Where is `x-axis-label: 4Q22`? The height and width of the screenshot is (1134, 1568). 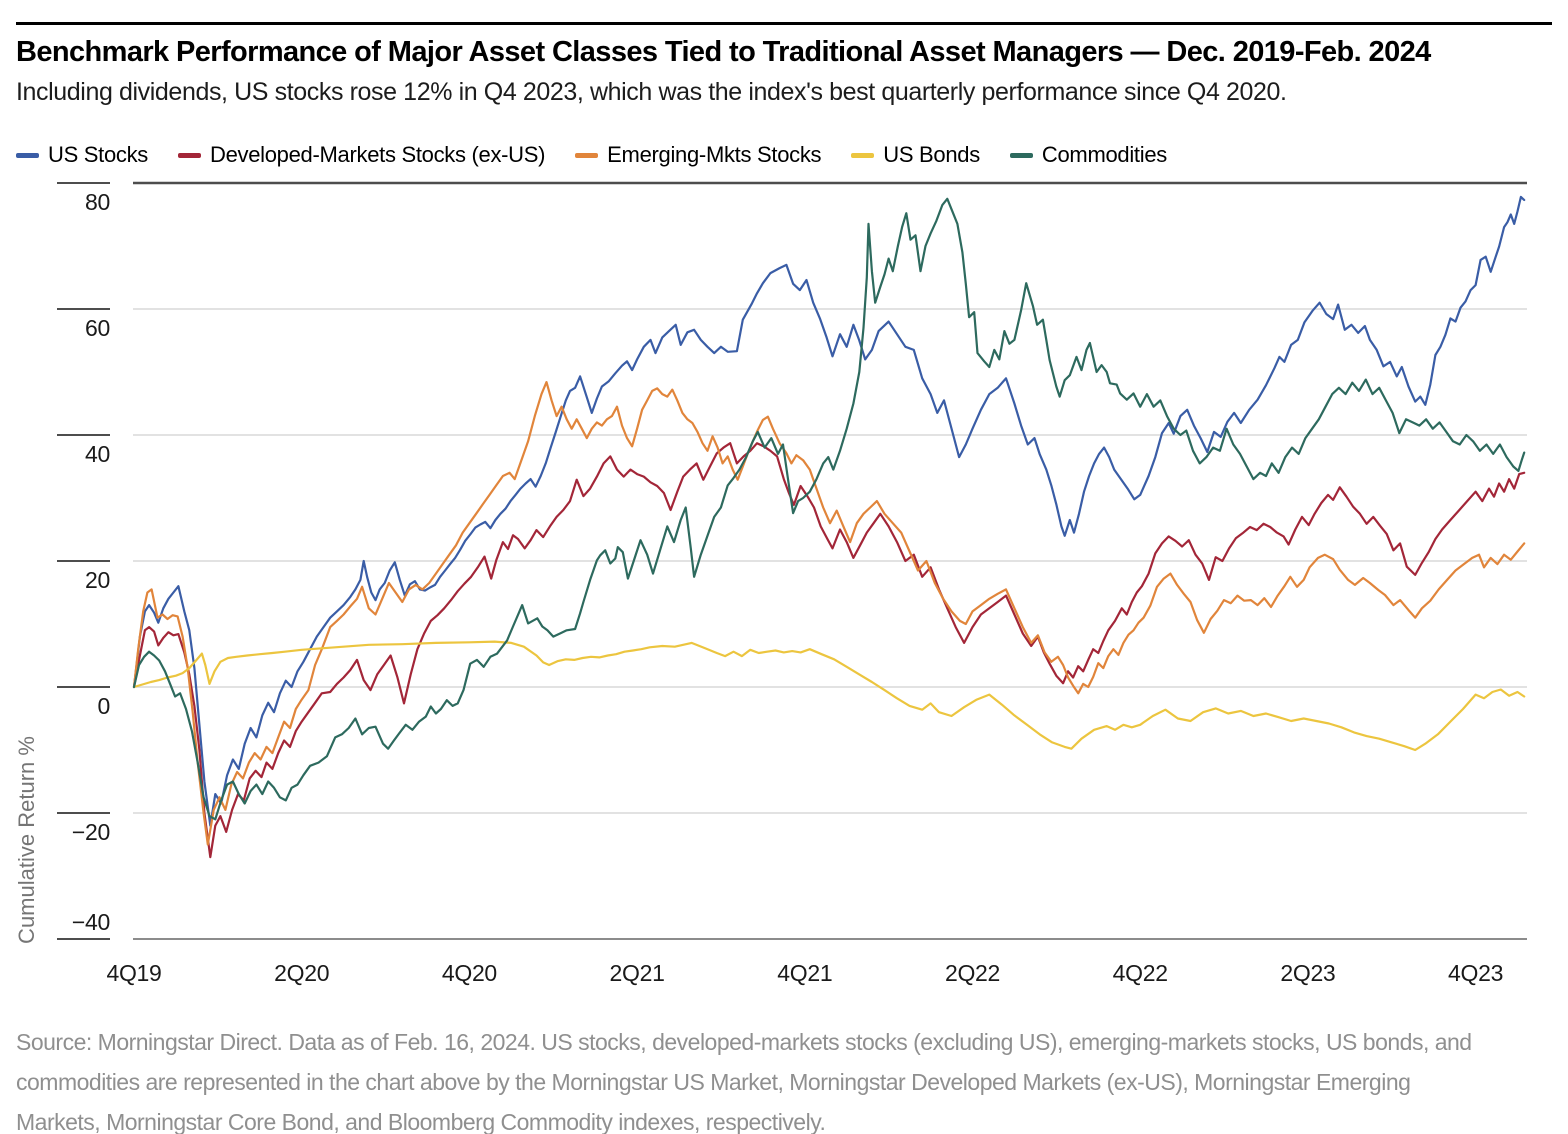
x-axis-label: 4Q22 is located at coordinates (1140, 973).